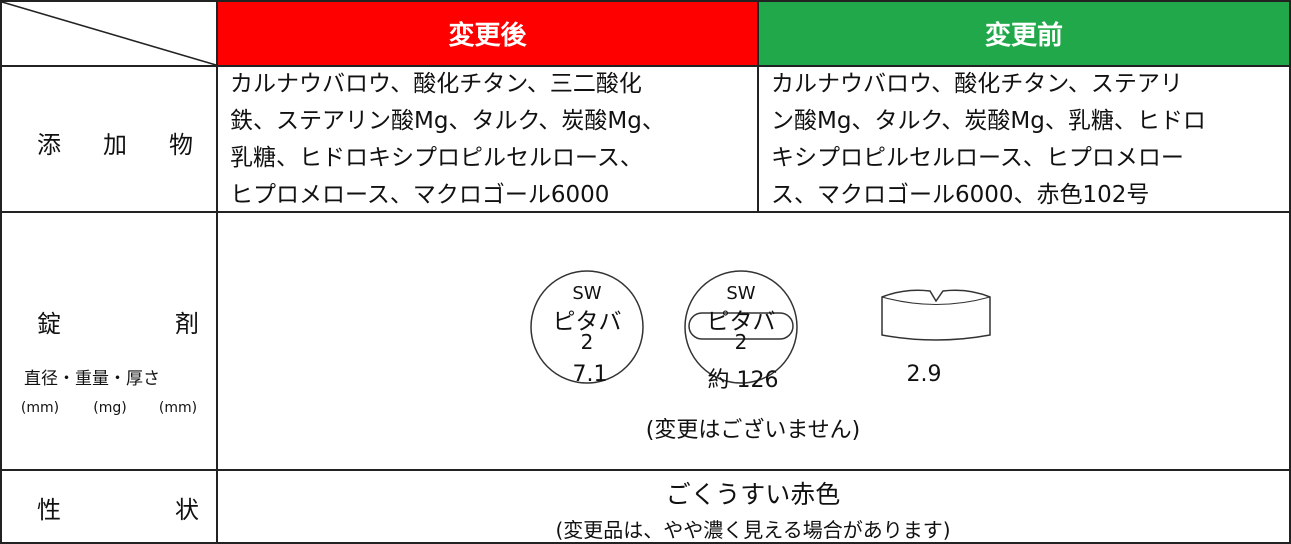  Describe the element at coordinates (753, 430) in the screenshot. I see `note: (変更はございません)` at that location.